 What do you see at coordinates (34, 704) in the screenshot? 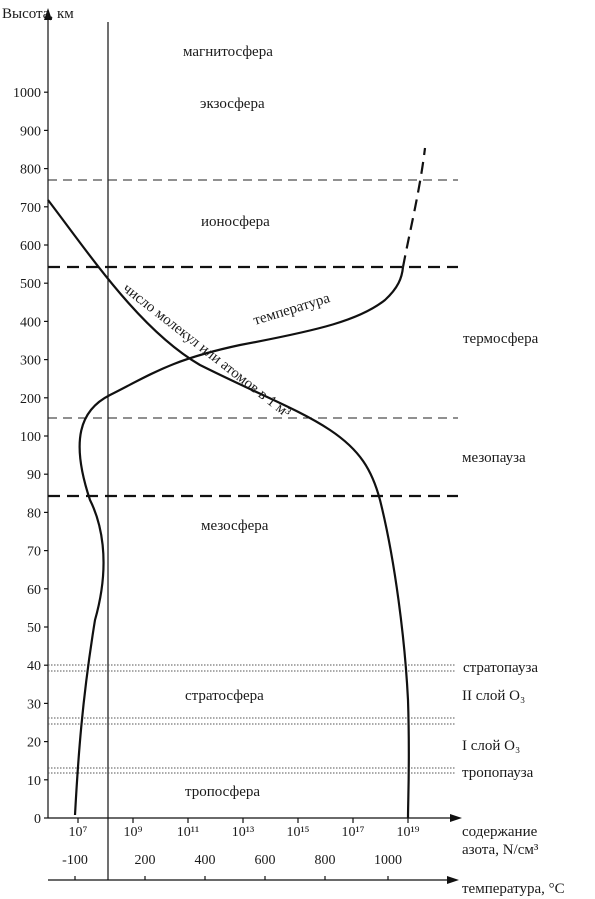
I see `y-tick-label: 30` at bounding box center [34, 704].